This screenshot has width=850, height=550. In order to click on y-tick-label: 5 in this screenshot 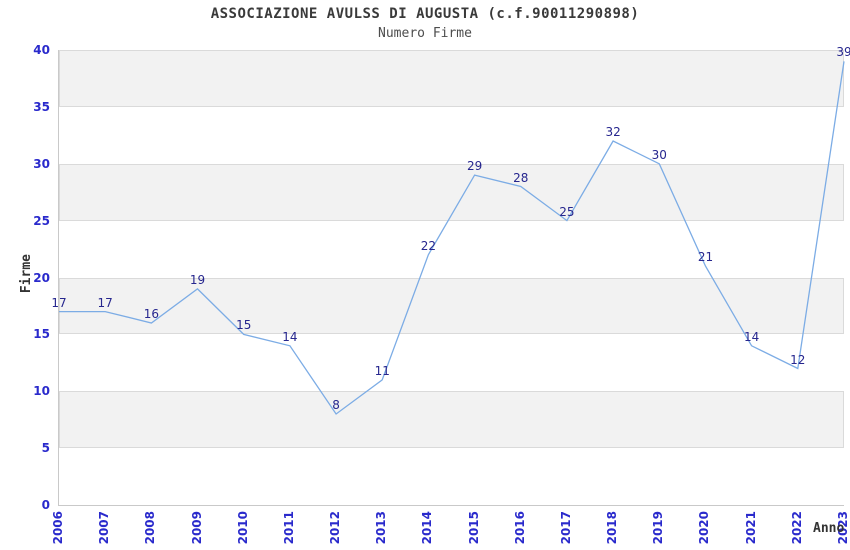, I will do `click(45, 448)`.